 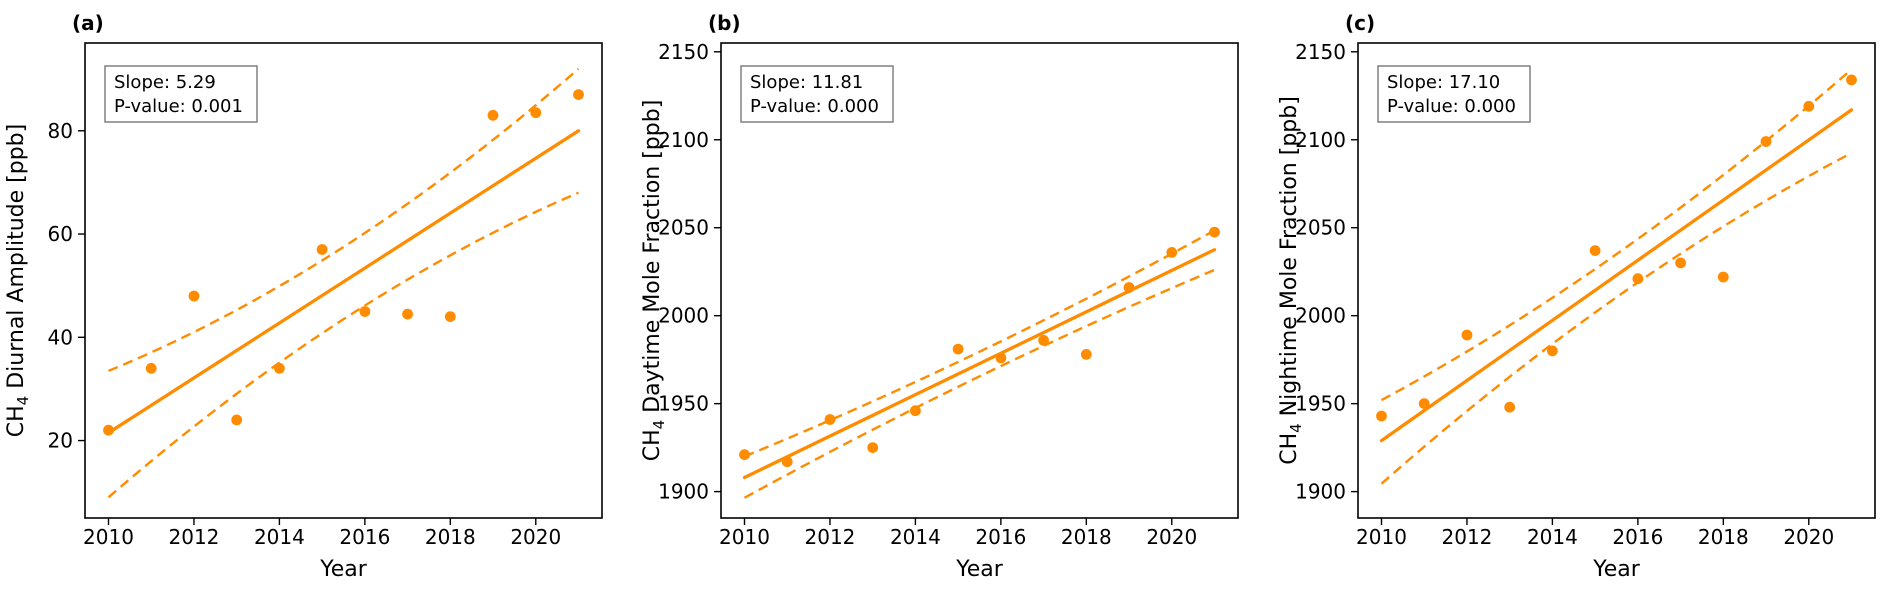 What do you see at coordinates (60, 441) in the screenshot?
I see `y-axis-tick-label: 20` at bounding box center [60, 441].